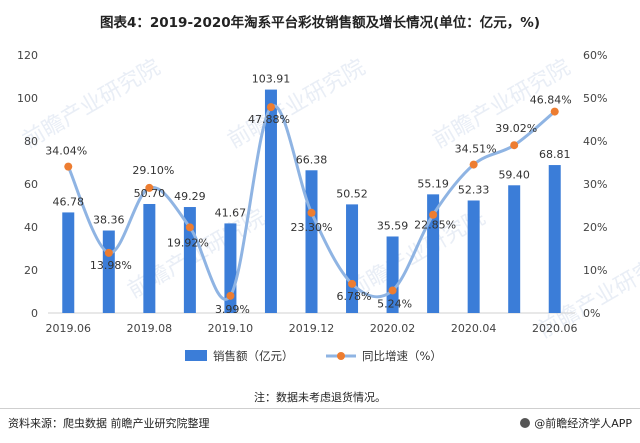 Image resolution: width=640 pixels, height=443 pixels. I want to click on line-value-label: 29.10%, so click(153, 170).